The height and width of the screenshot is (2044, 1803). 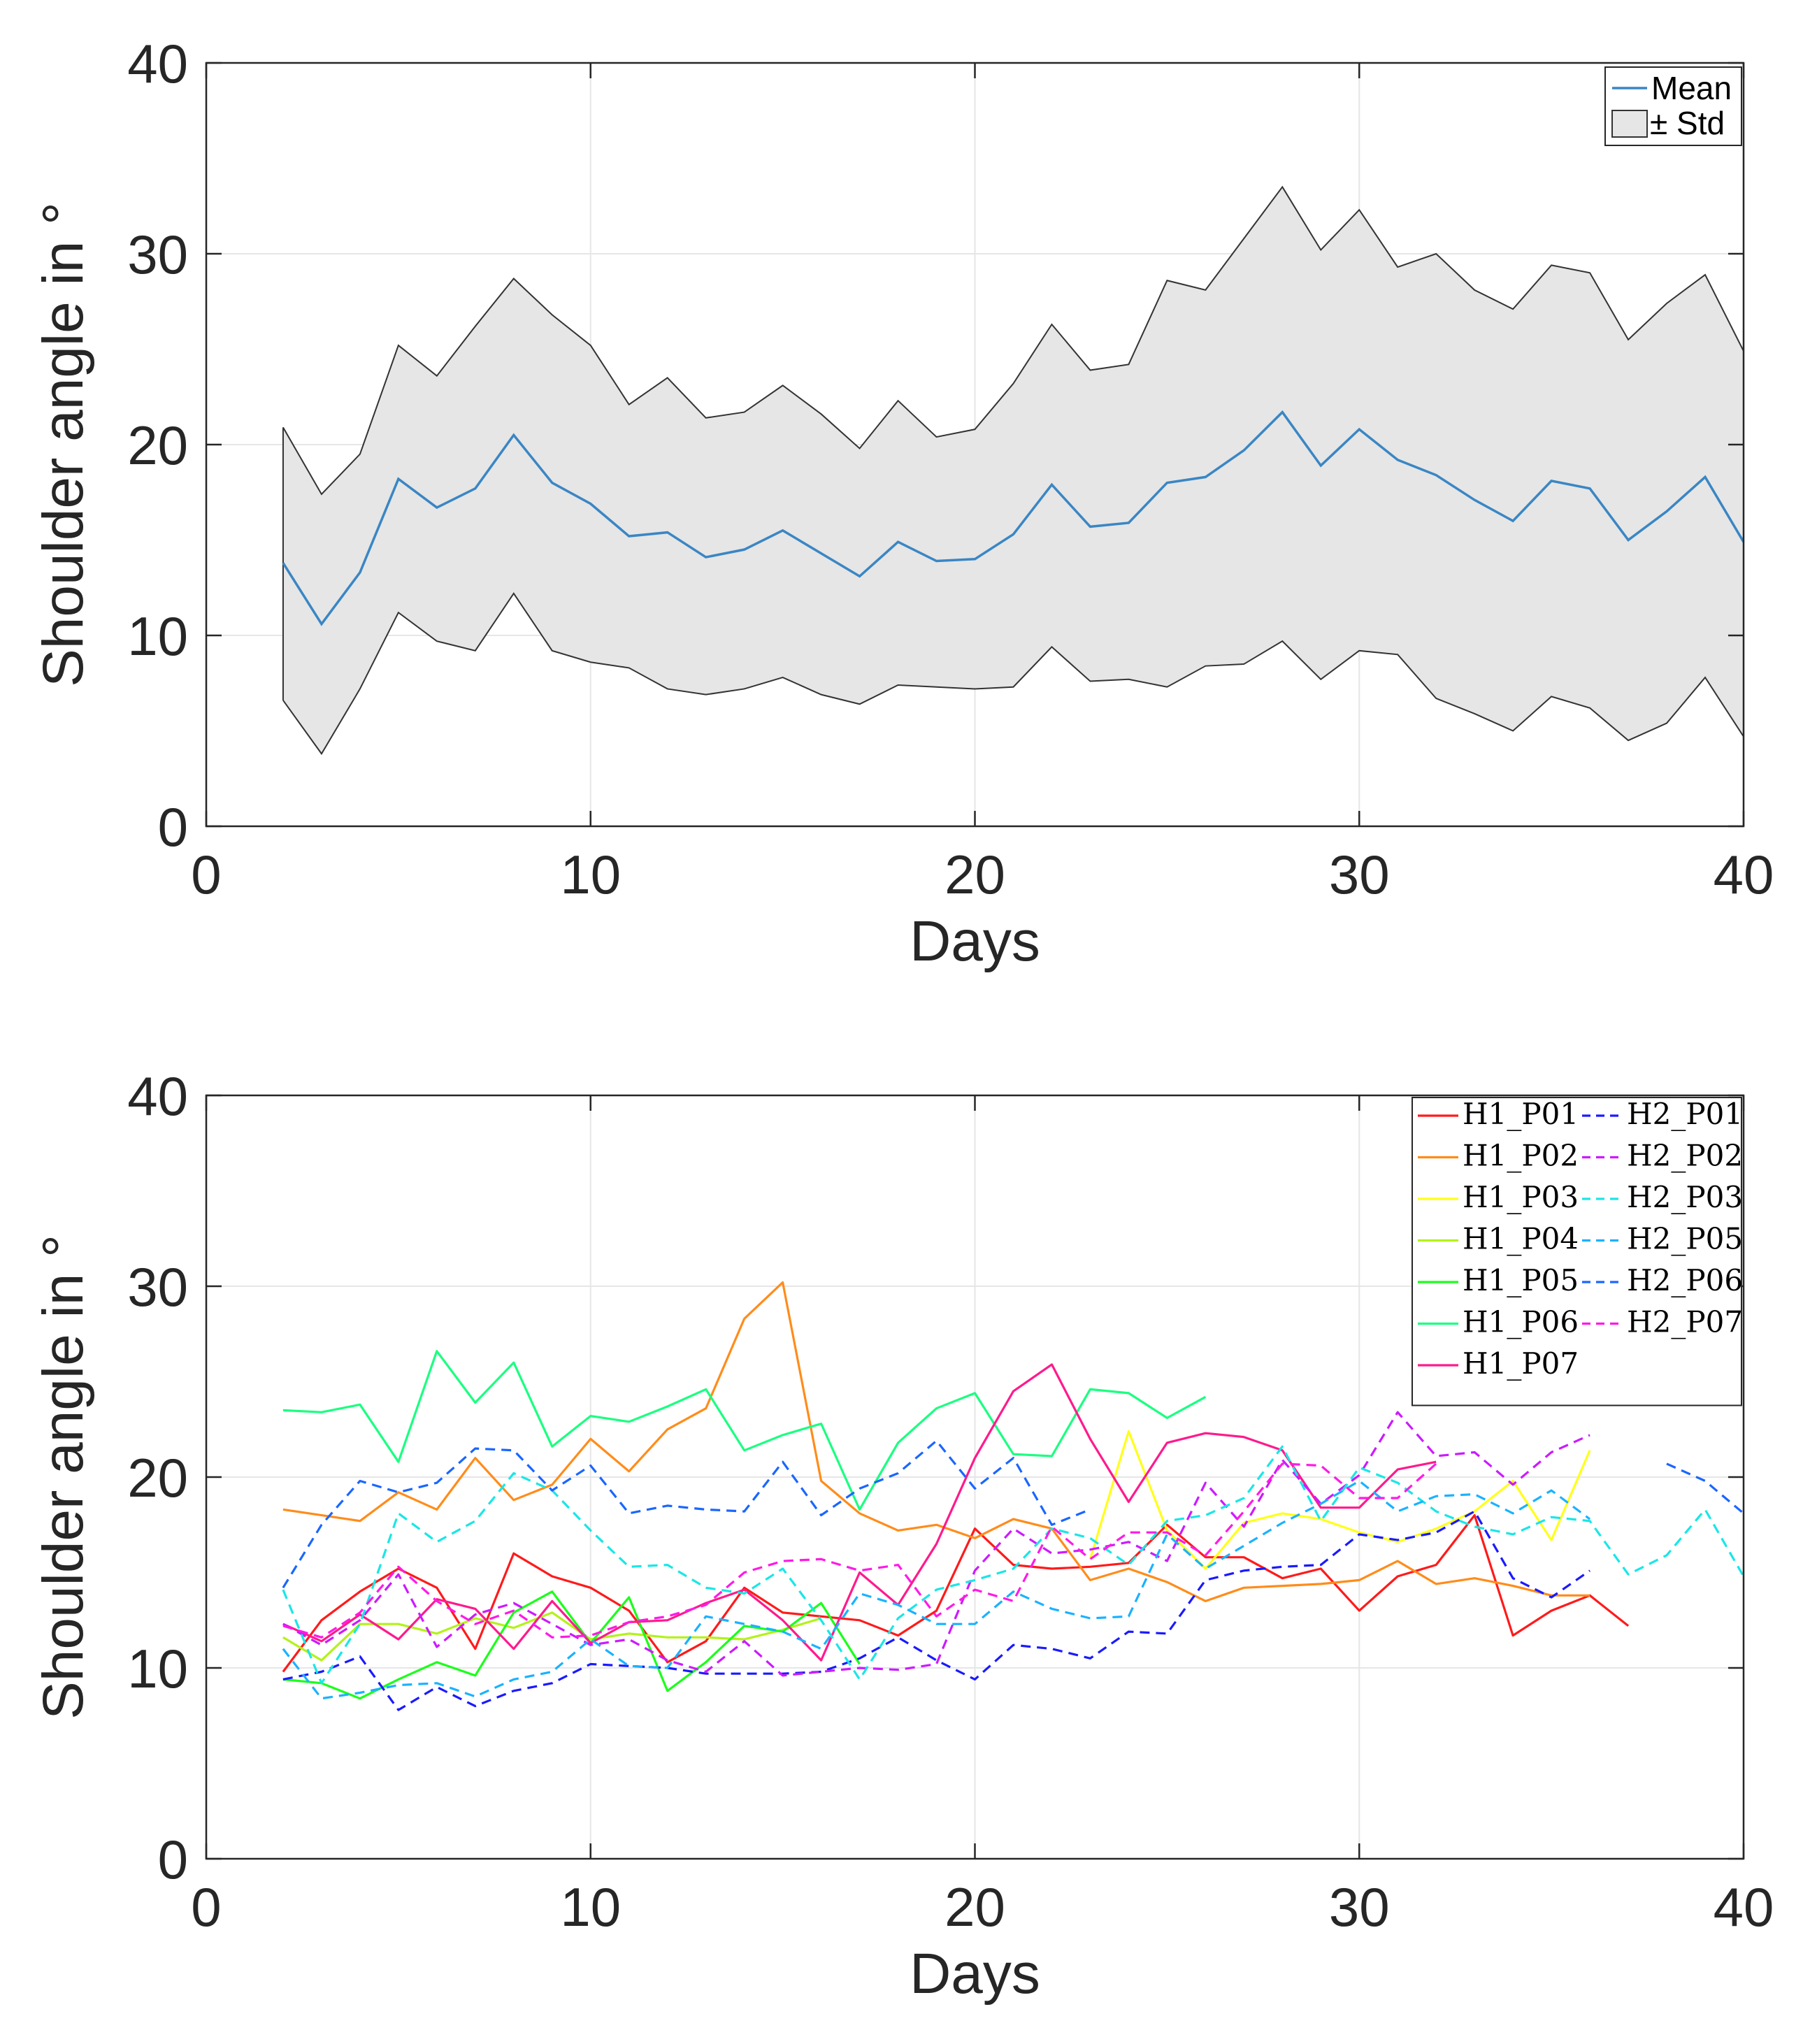 What do you see at coordinates (1521, 1239) in the screenshot?
I see `legend-label: H1_P04` at bounding box center [1521, 1239].